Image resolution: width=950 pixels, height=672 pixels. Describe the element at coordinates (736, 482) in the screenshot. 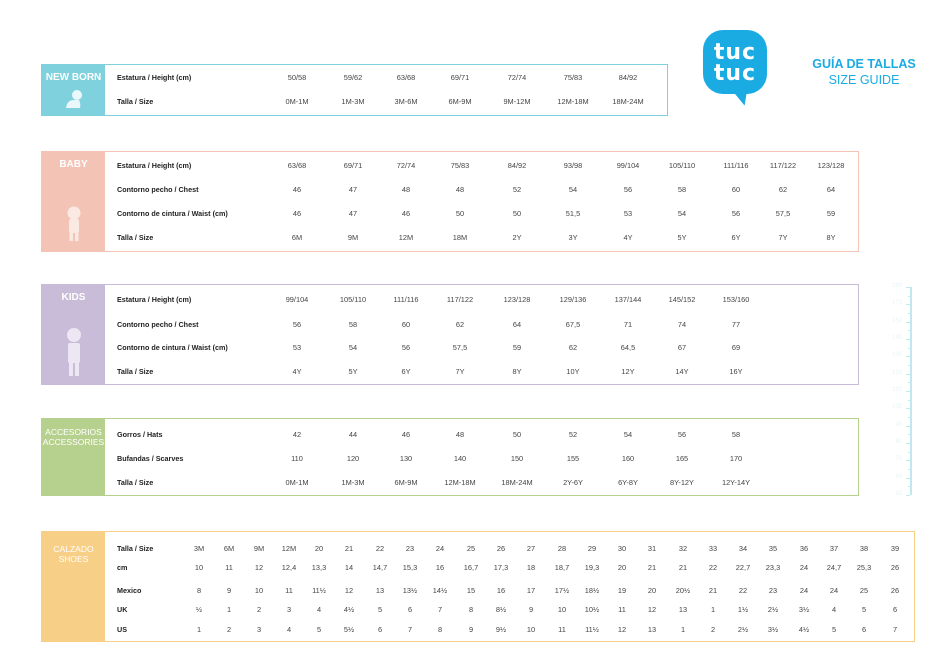

I see `table-cell: 12Y-14Y` at that location.